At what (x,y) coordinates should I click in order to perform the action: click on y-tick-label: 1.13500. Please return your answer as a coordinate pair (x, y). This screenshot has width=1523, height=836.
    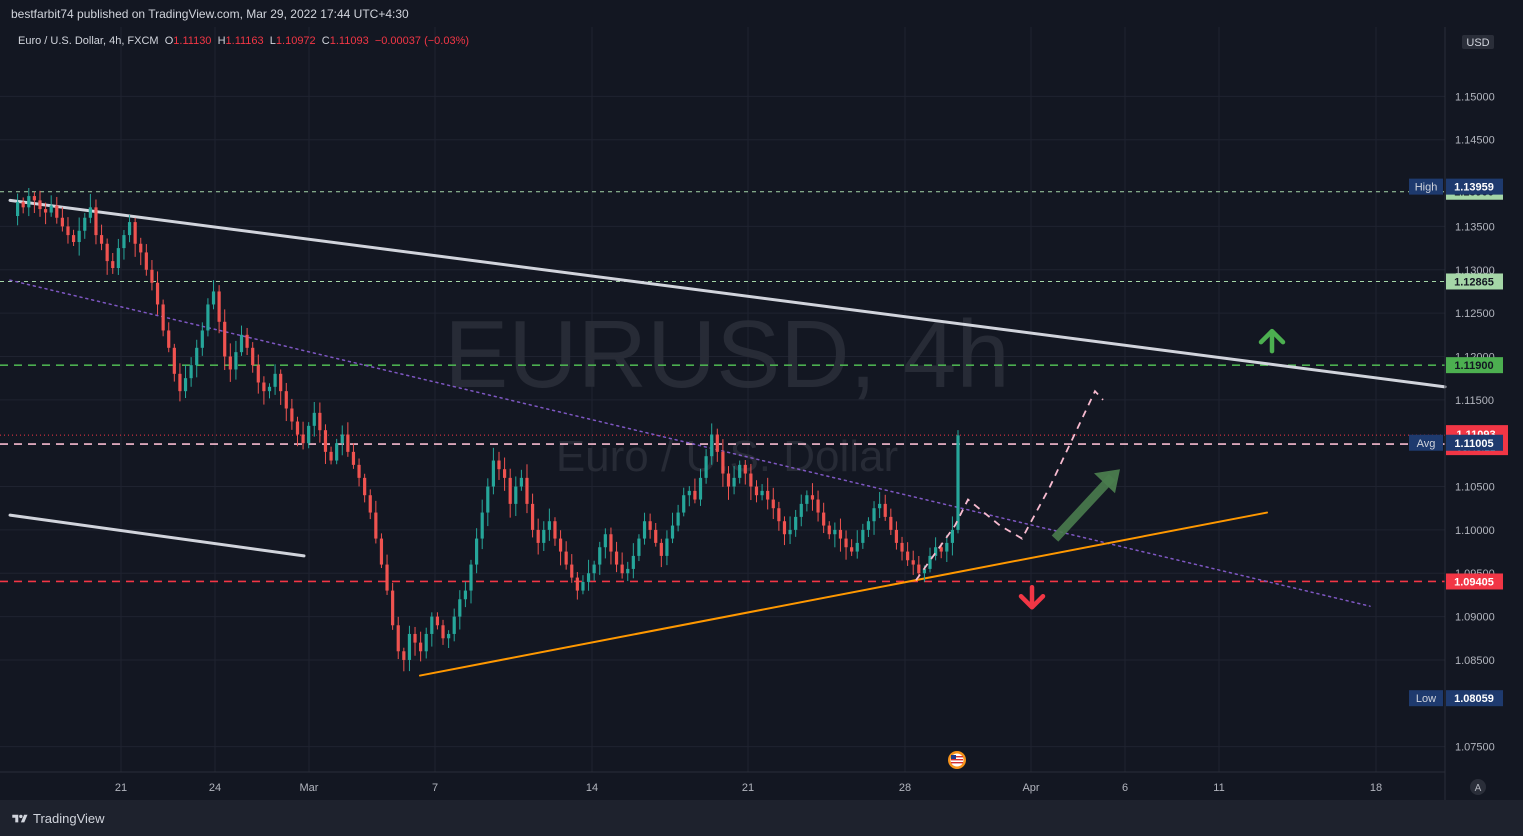
    Looking at the image, I should click on (1475, 227).